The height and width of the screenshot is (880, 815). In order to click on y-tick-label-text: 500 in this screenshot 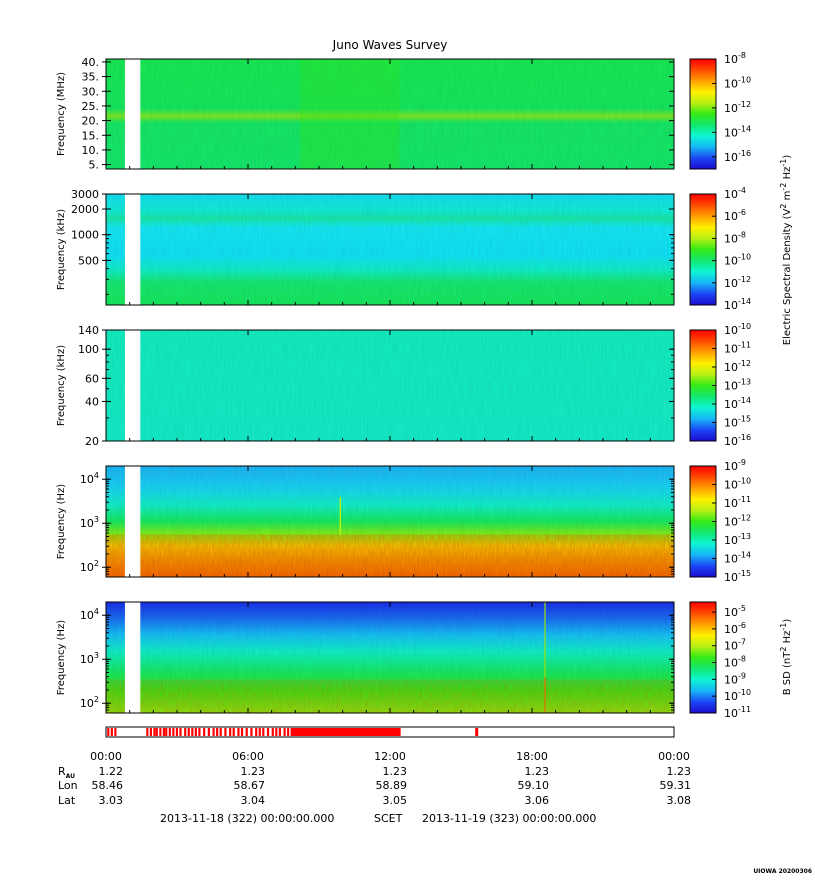, I will do `click(88, 260)`.